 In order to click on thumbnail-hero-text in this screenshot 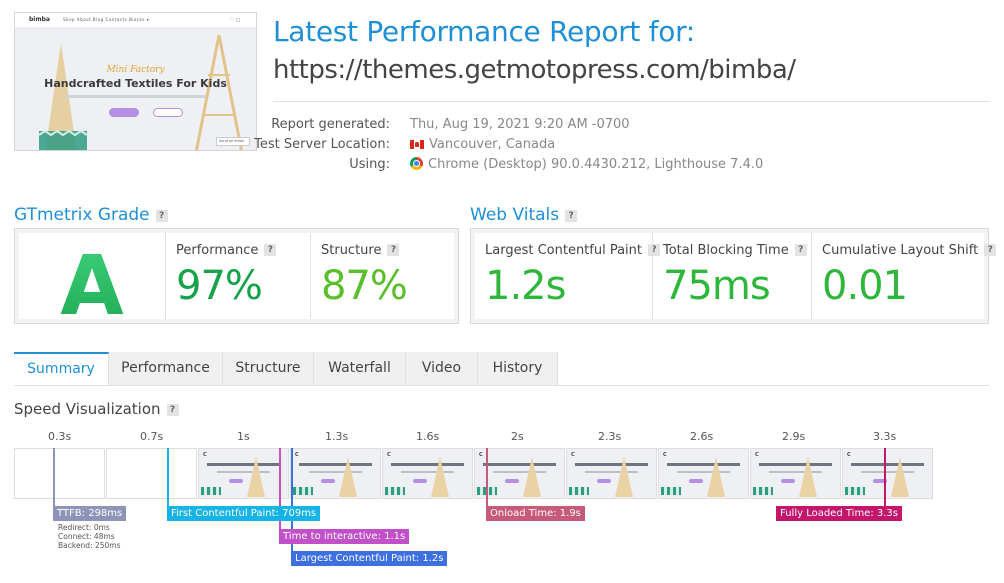, I will do `click(135, 96)`.